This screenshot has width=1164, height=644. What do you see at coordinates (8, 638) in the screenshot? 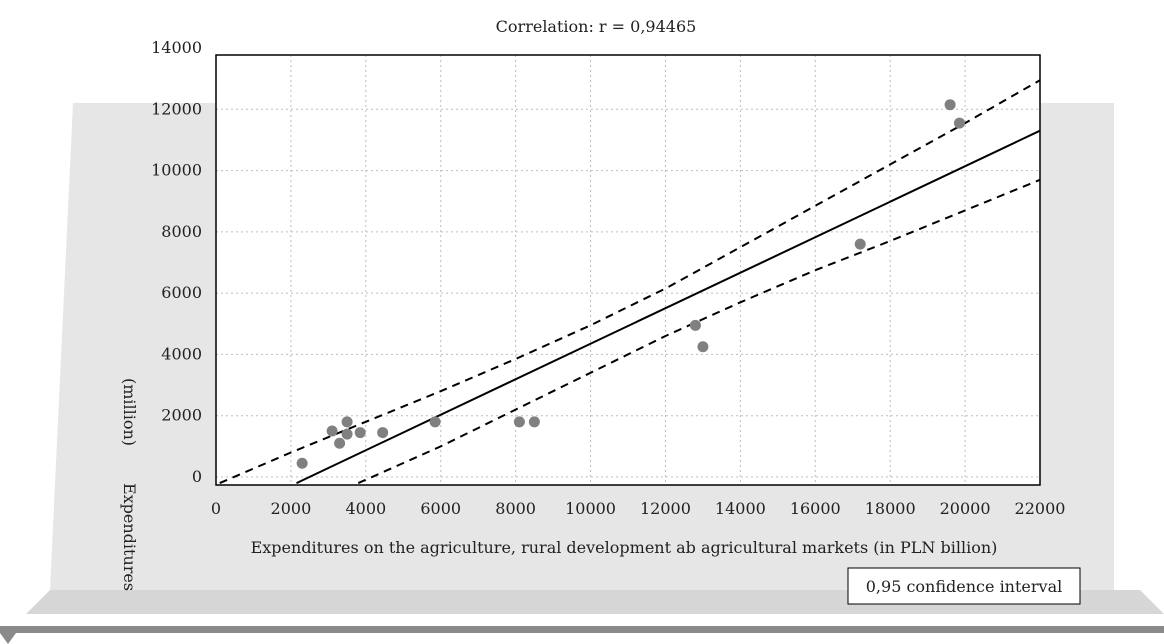
I see `floor-strip-corner` at bounding box center [8, 638].